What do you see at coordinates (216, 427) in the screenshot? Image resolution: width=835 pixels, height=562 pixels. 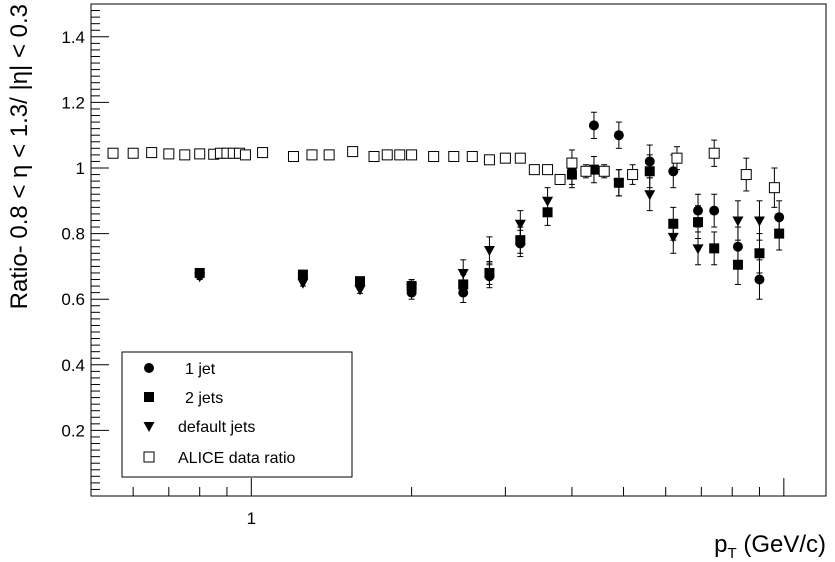 I see `legend-label: default jets` at bounding box center [216, 427].